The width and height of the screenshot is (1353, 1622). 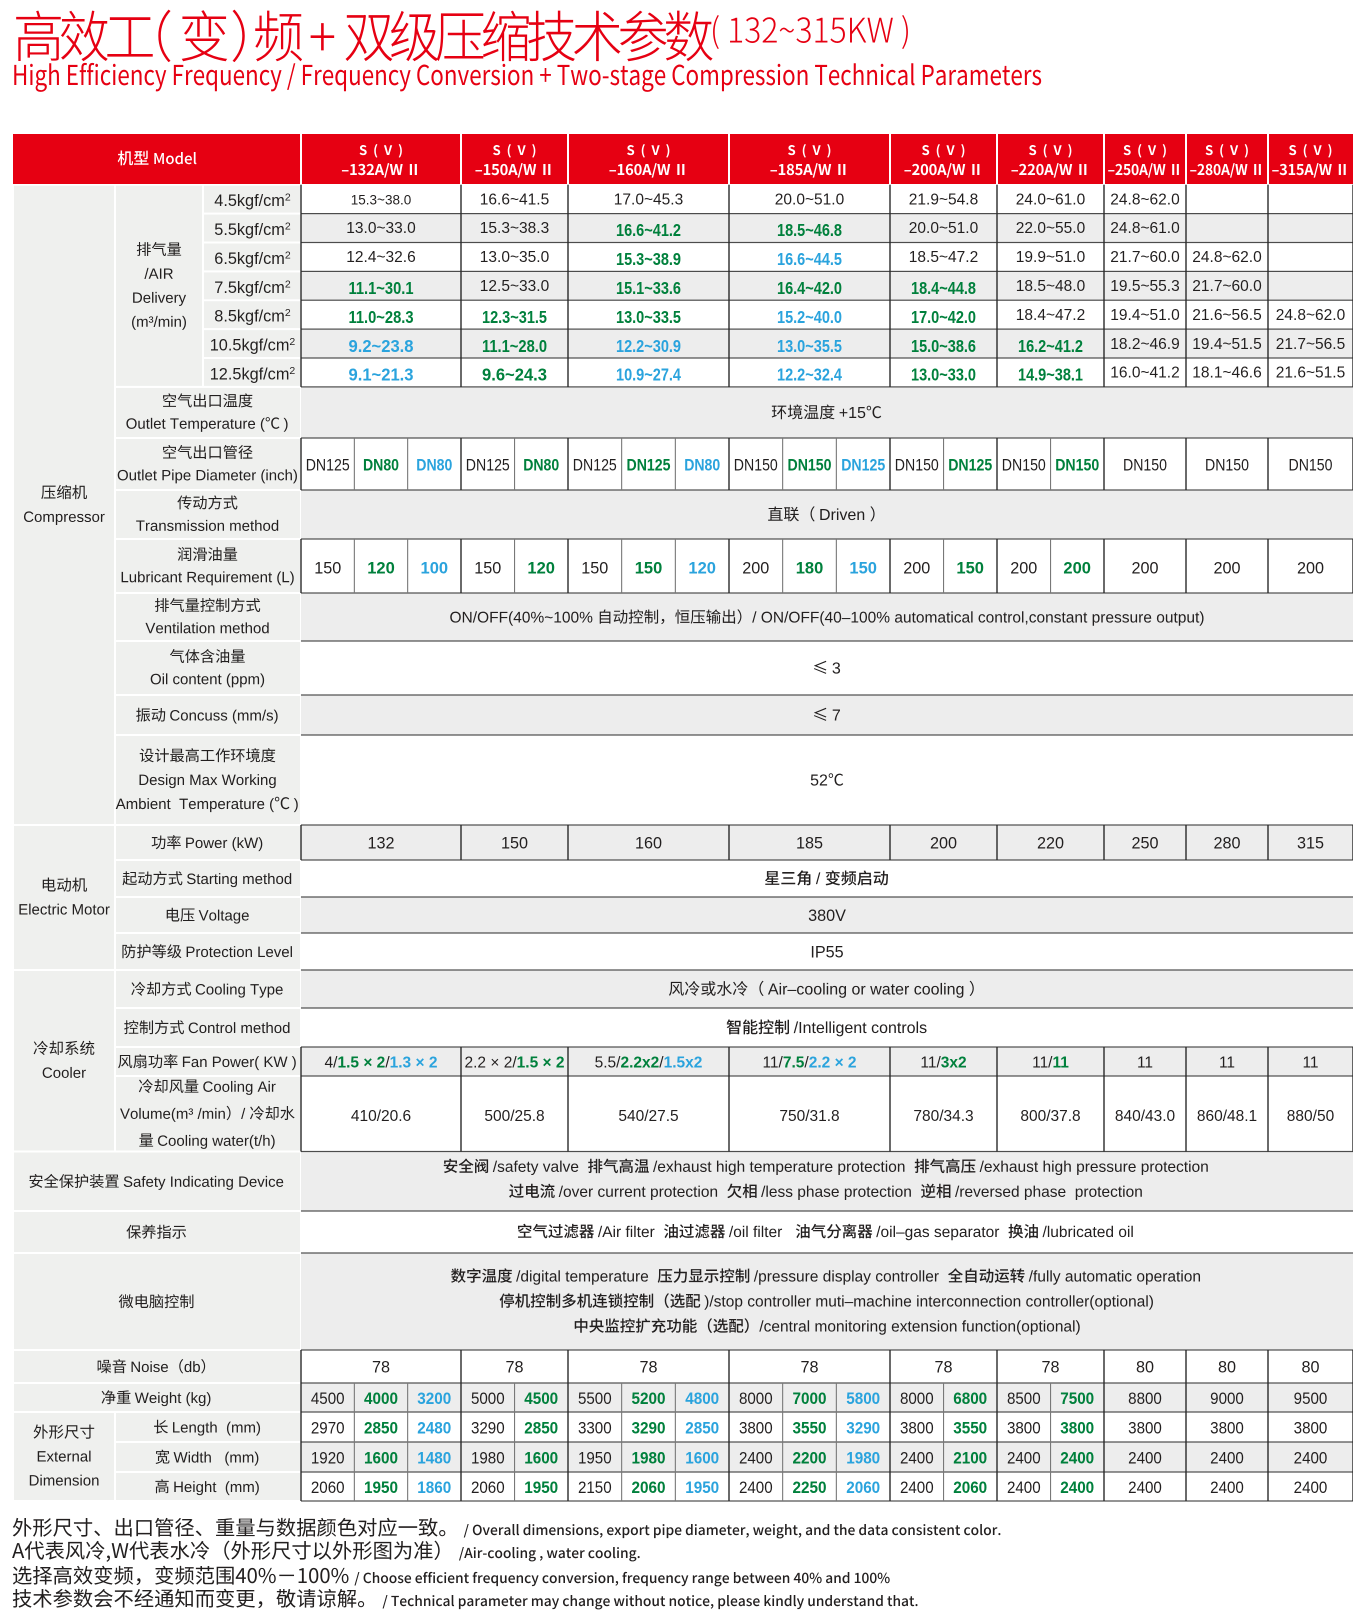 I want to click on svg-text: 9.2~23.8, so click(x=381, y=346).